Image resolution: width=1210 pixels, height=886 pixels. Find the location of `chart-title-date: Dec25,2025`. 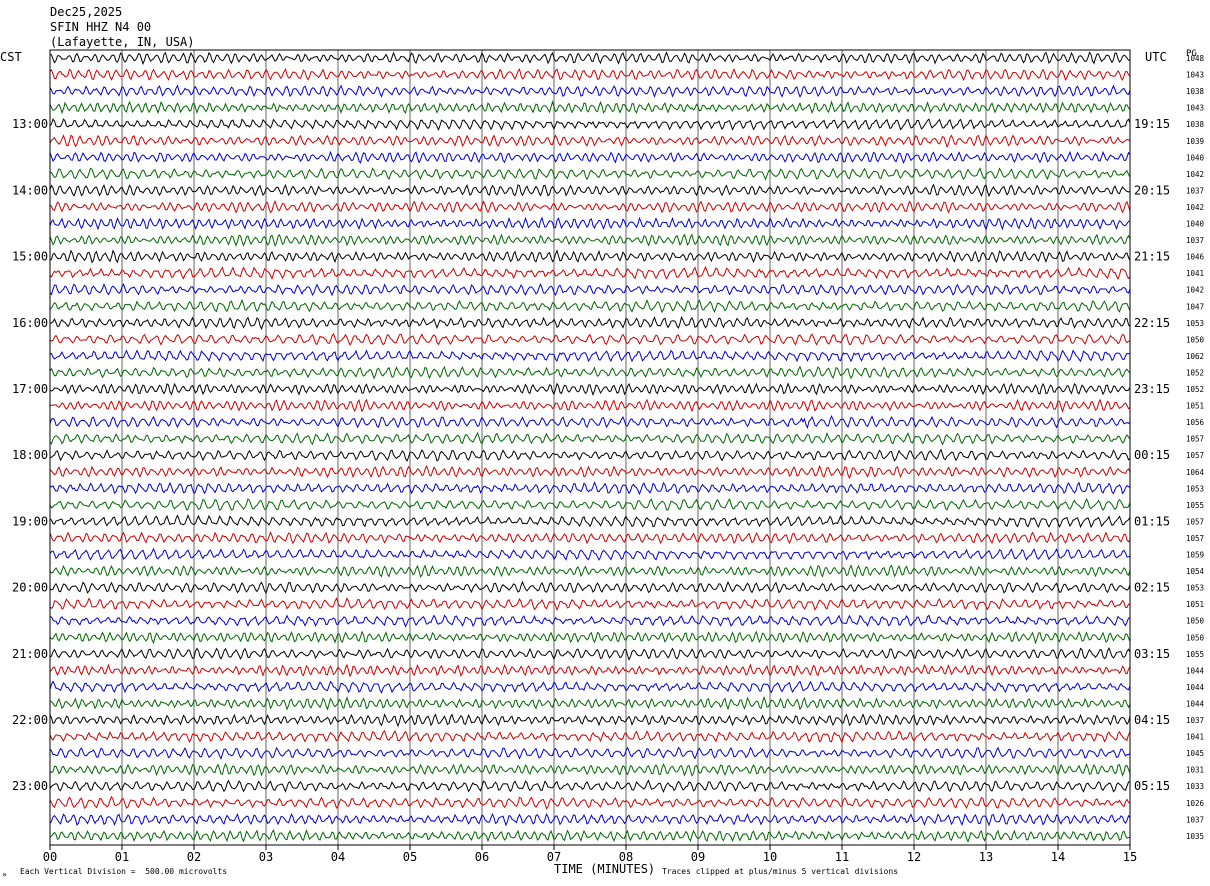

chart-title-date: Dec25,2025 is located at coordinates (86, 12).